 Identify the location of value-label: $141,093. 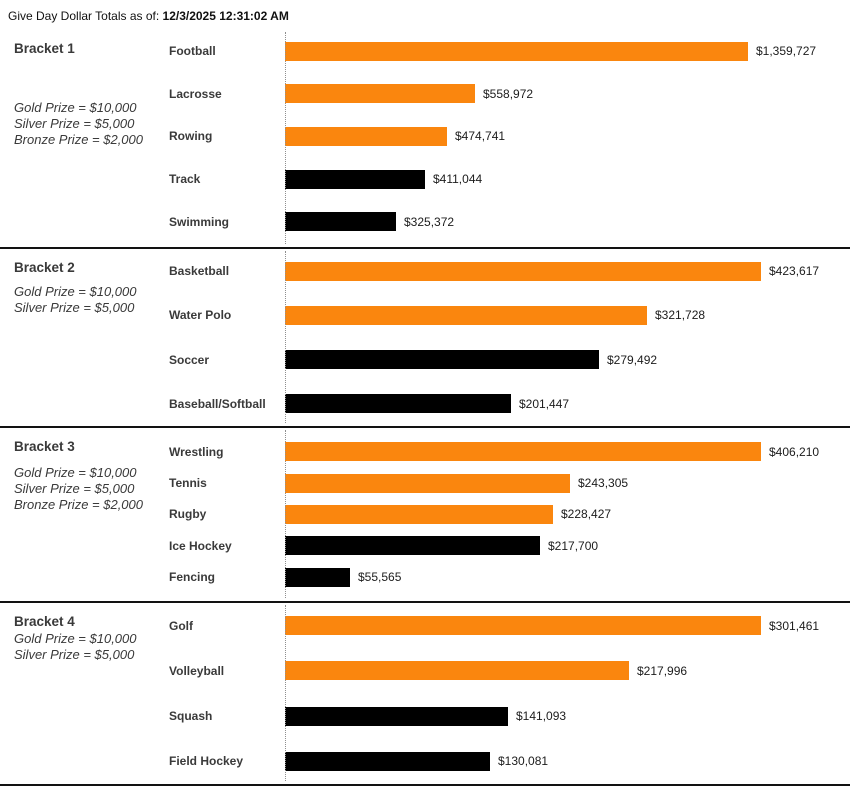
(541, 716).